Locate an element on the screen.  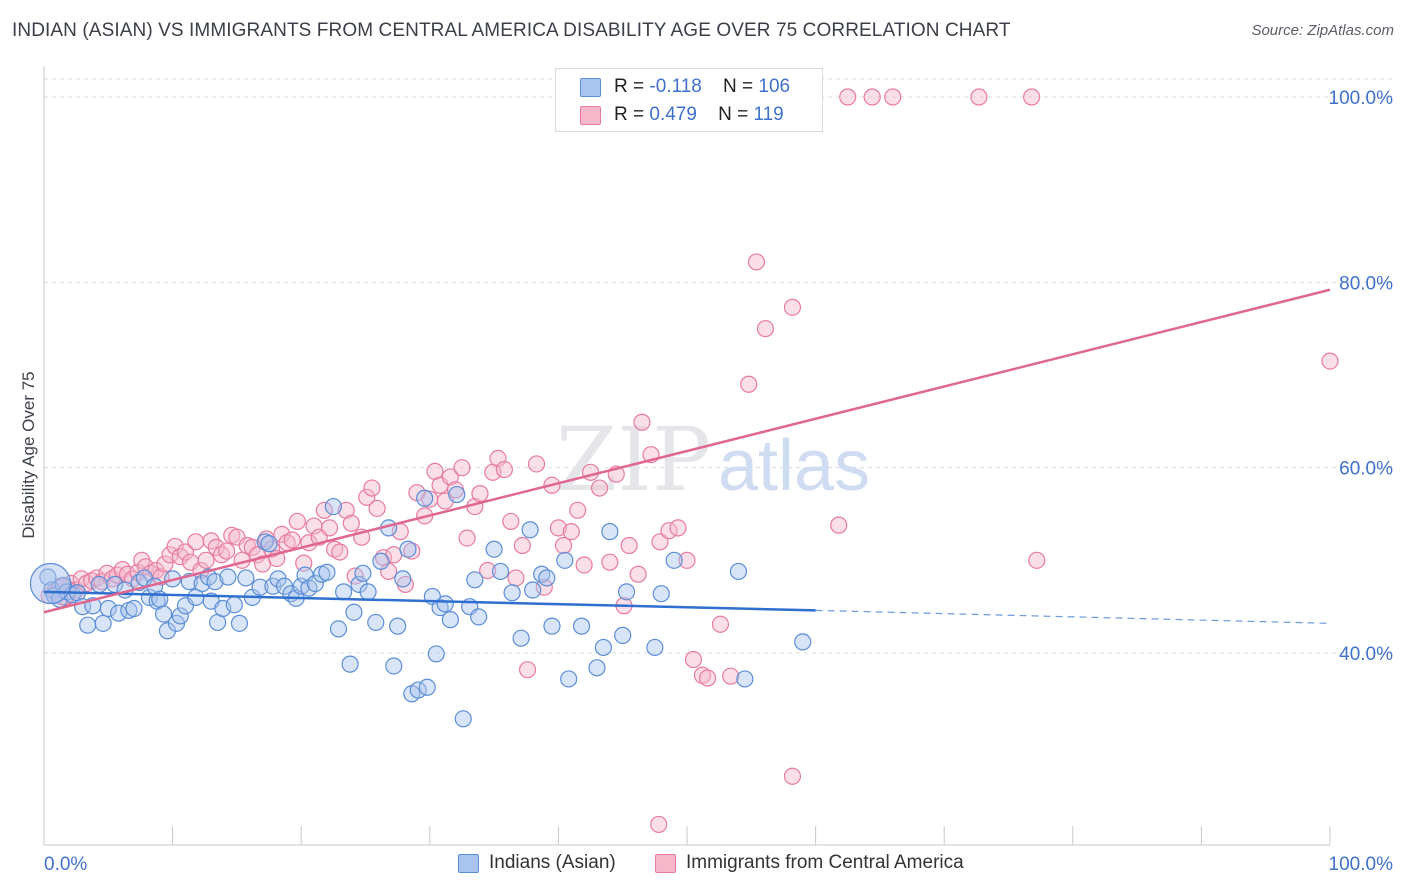
legend-swatch-blue is located at coordinates (590, 87).